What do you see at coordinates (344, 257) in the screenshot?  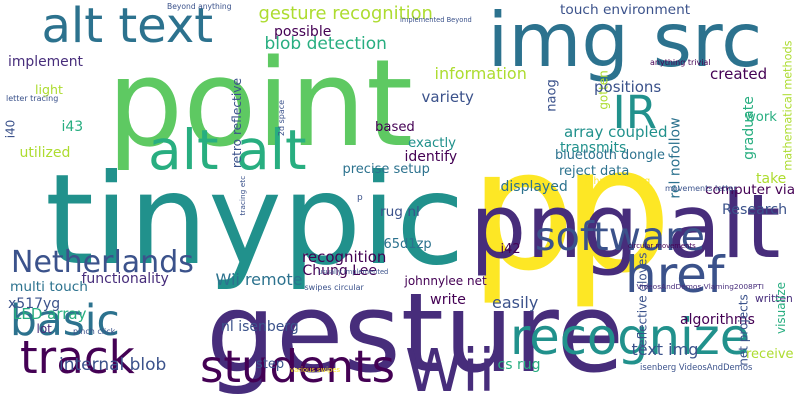 I see `cloud-word: recognition` at bounding box center [344, 257].